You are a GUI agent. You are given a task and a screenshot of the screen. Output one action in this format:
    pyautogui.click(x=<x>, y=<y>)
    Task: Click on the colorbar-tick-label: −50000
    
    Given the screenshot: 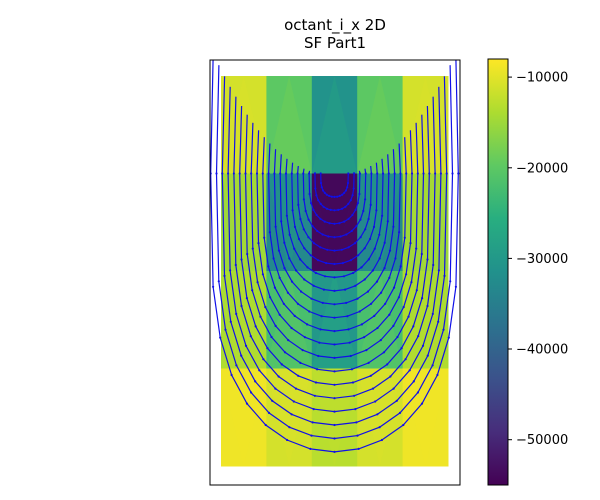 What is the action you would take?
    pyautogui.click(x=542, y=440)
    